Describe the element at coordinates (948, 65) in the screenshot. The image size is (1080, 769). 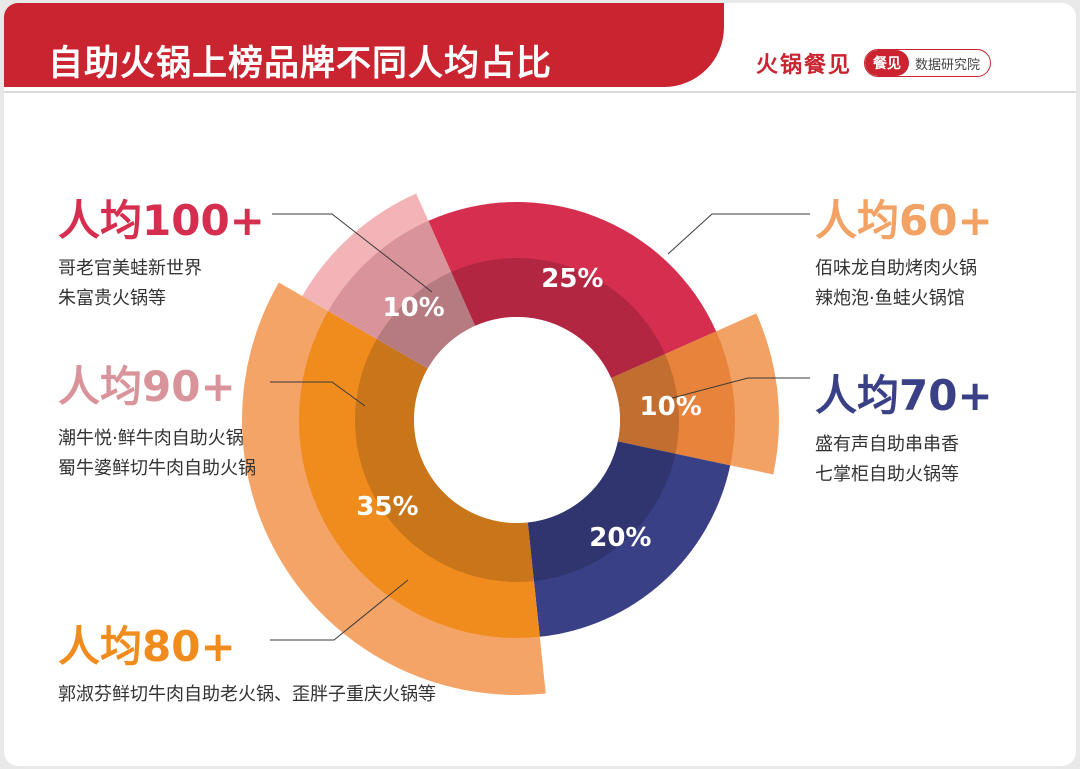
I see `logo-pill-right: 数据研究院` at that location.